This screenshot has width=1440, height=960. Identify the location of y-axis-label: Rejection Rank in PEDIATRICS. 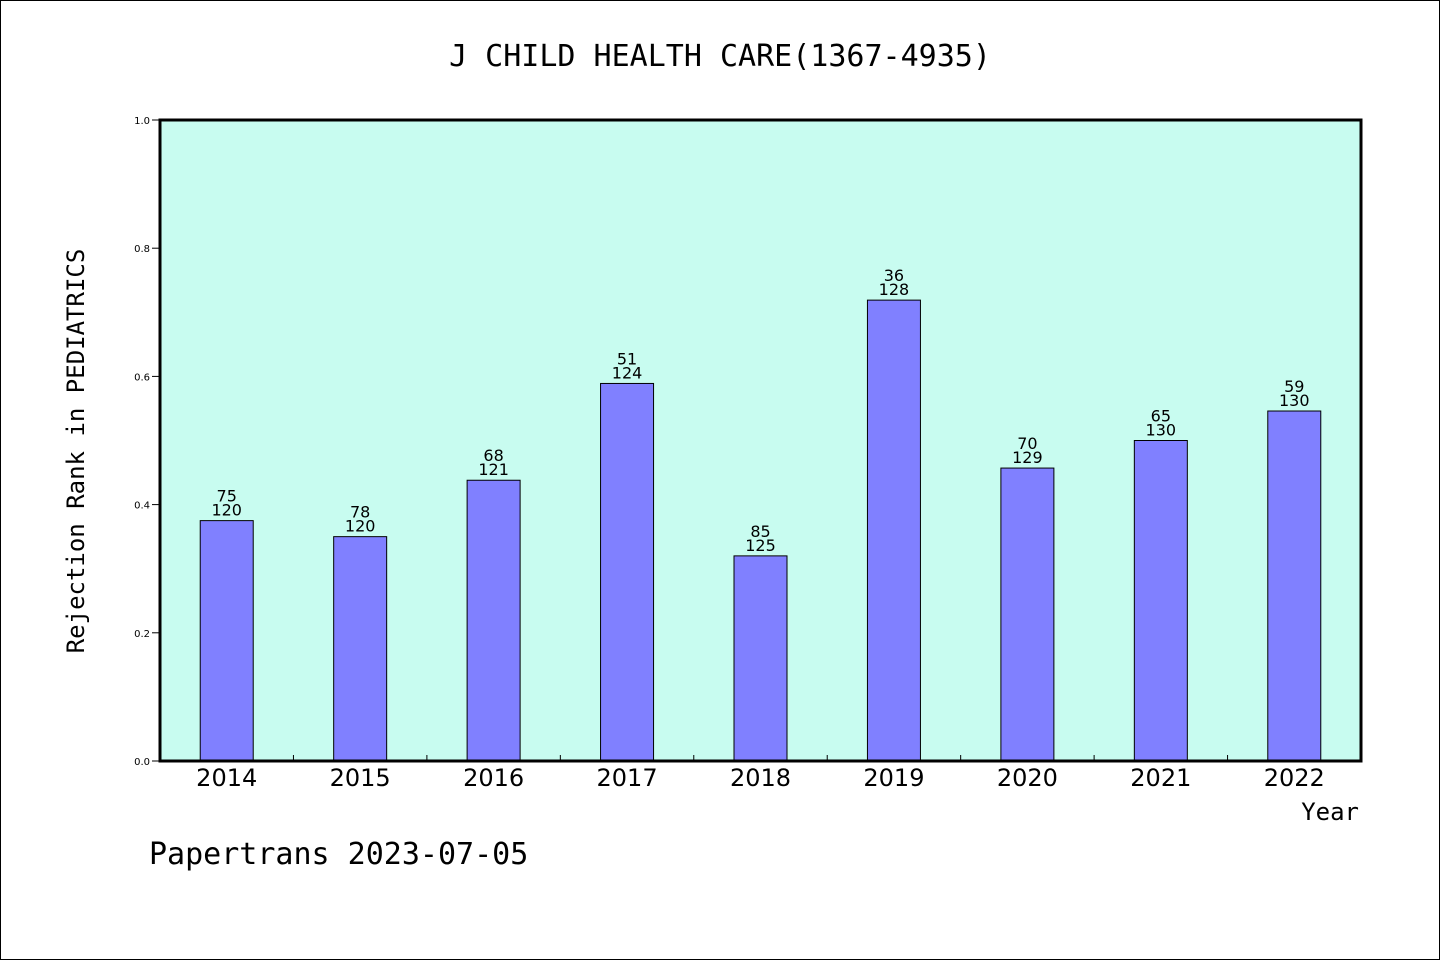
(76, 451).